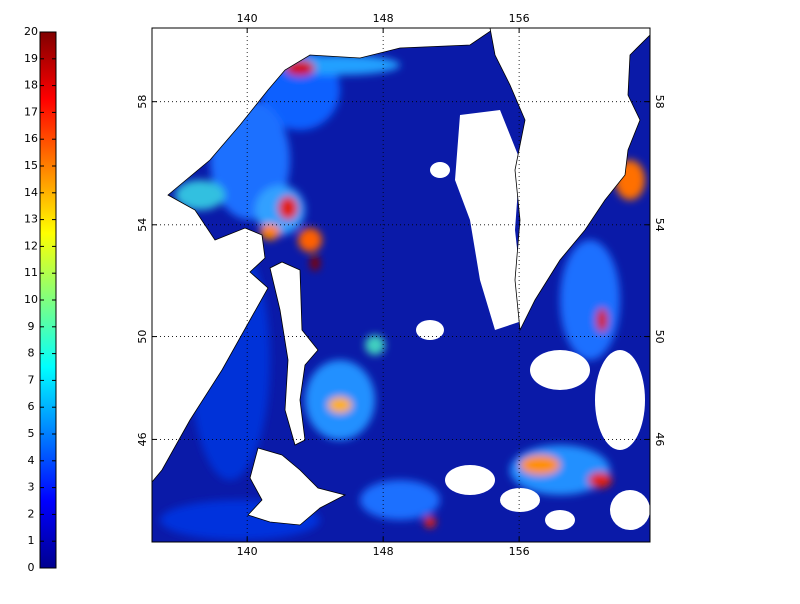 This screenshot has height=604, width=800. Describe the element at coordinates (31, 353) in the screenshot. I see `colorbar-tick-label: 8` at that location.